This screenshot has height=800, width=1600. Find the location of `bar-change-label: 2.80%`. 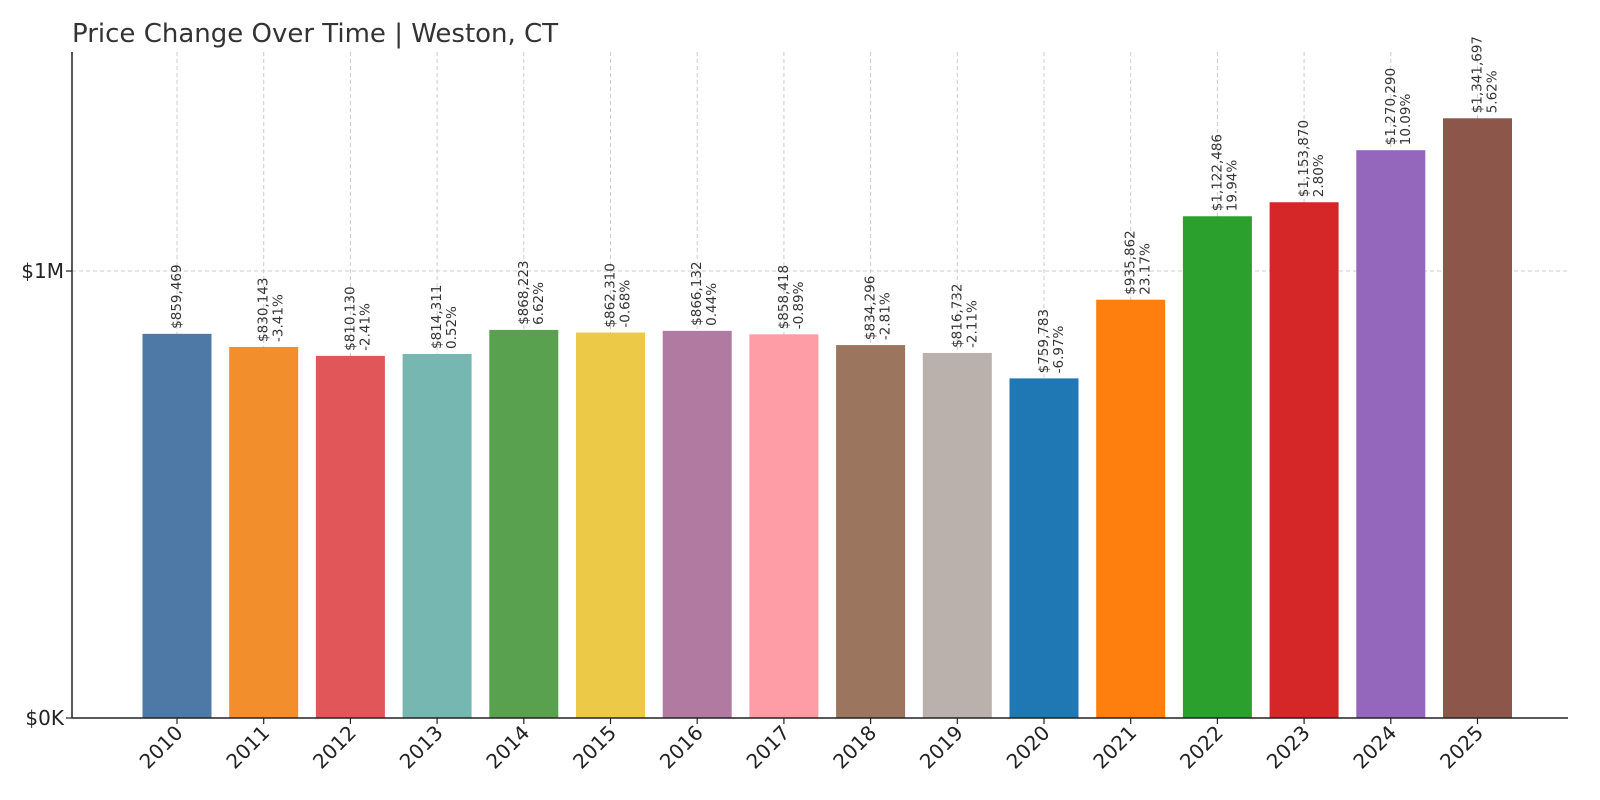

bar-change-label: 2.80% is located at coordinates (1319, 175).